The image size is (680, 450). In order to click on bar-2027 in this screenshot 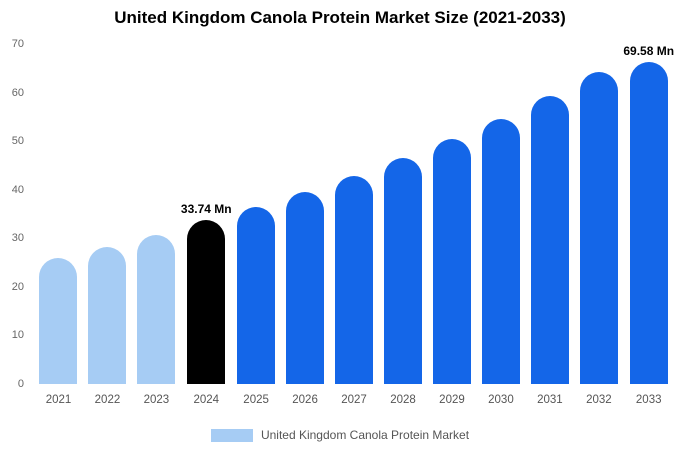, I will do `click(354, 279)`.